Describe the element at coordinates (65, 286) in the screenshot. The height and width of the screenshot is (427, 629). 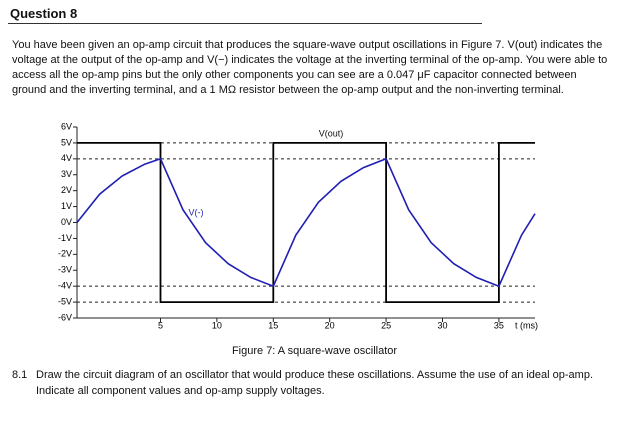
I see `y-tick-label: -4V` at that location.